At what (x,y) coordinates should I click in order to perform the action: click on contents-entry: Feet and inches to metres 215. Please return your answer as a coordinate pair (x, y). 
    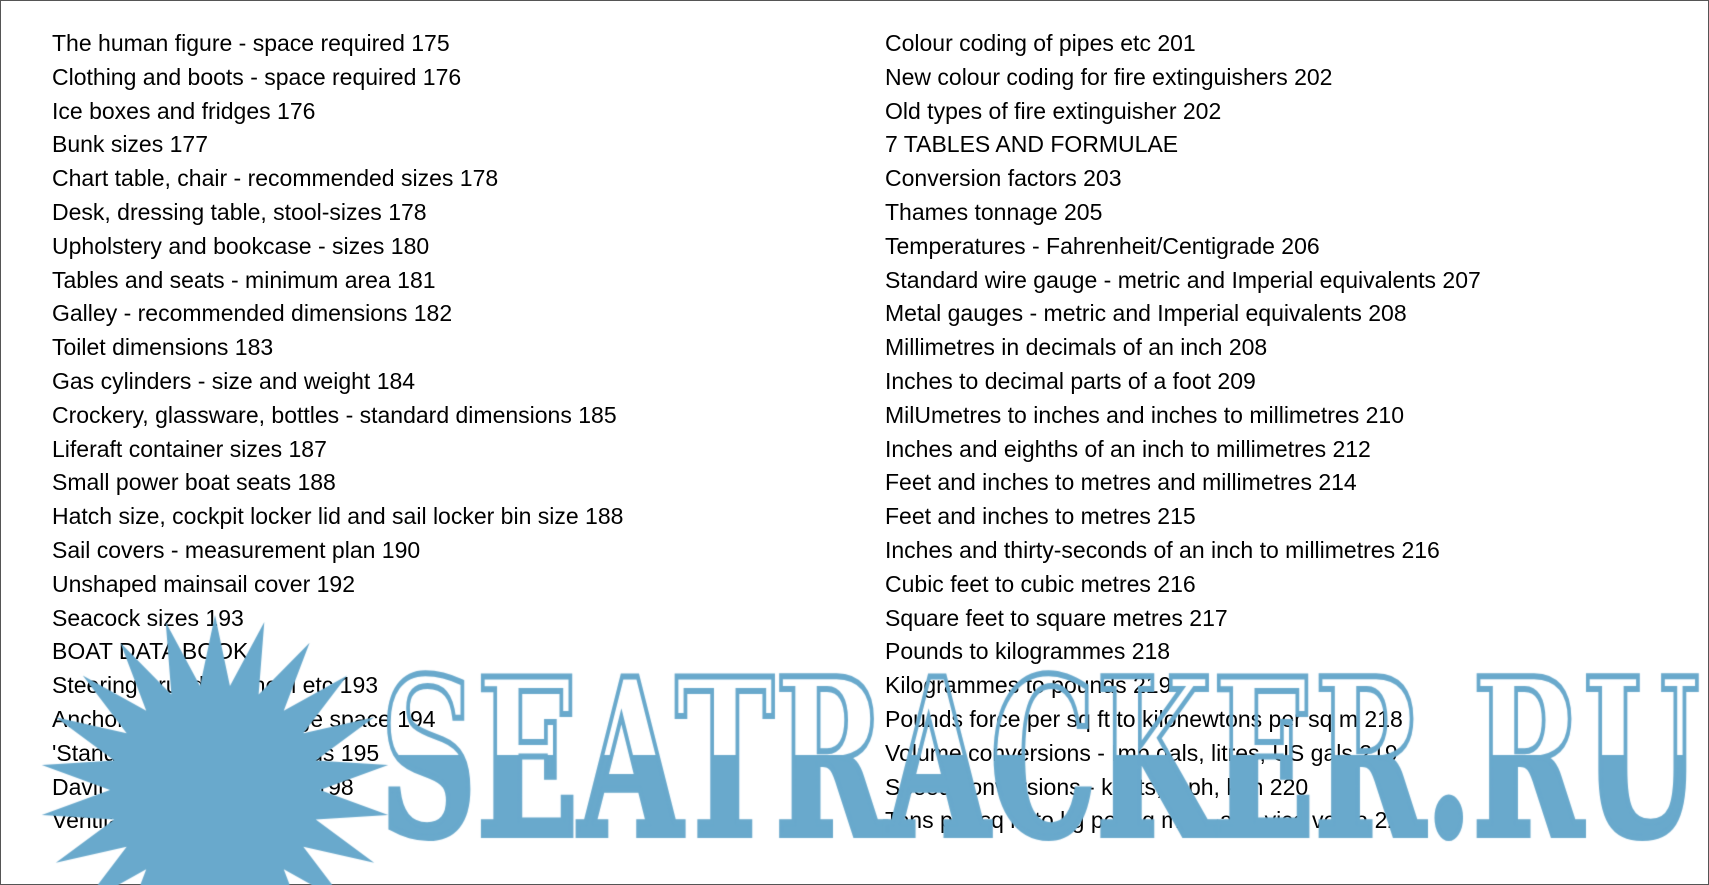
    Looking at the image, I should click on (1040, 516).